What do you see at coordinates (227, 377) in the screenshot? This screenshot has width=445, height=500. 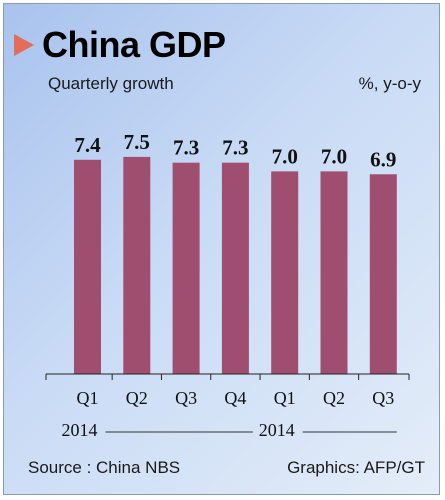 I see `tick-marks-group` at bounding box center [227, 377].